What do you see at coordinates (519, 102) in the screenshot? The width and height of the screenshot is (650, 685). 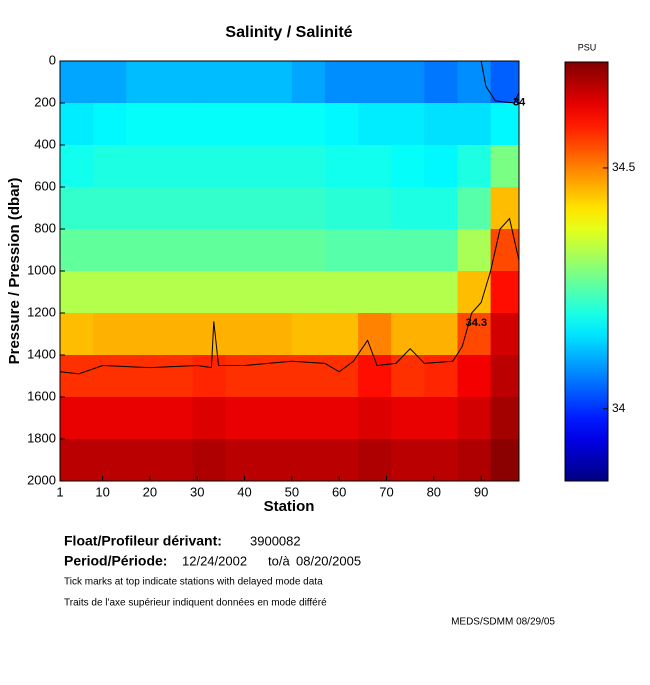 I see `contour-label: 34` at bounding box center [519, 102].